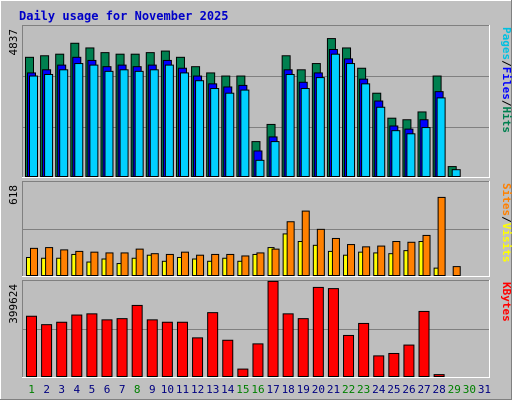  Describe the element at coordinates (469, 389) in the screenshot. I see `x-tick-label: 30` at that location.